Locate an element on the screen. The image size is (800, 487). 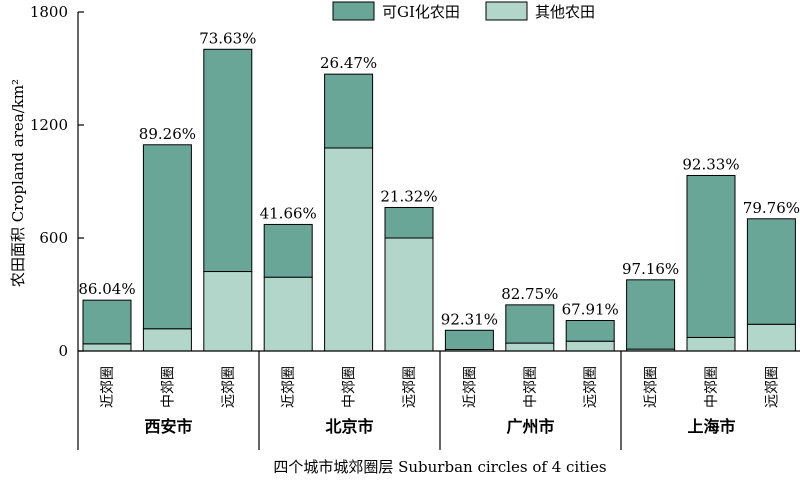
y-tick-label: 1800 is located at coordinates (49, 12).